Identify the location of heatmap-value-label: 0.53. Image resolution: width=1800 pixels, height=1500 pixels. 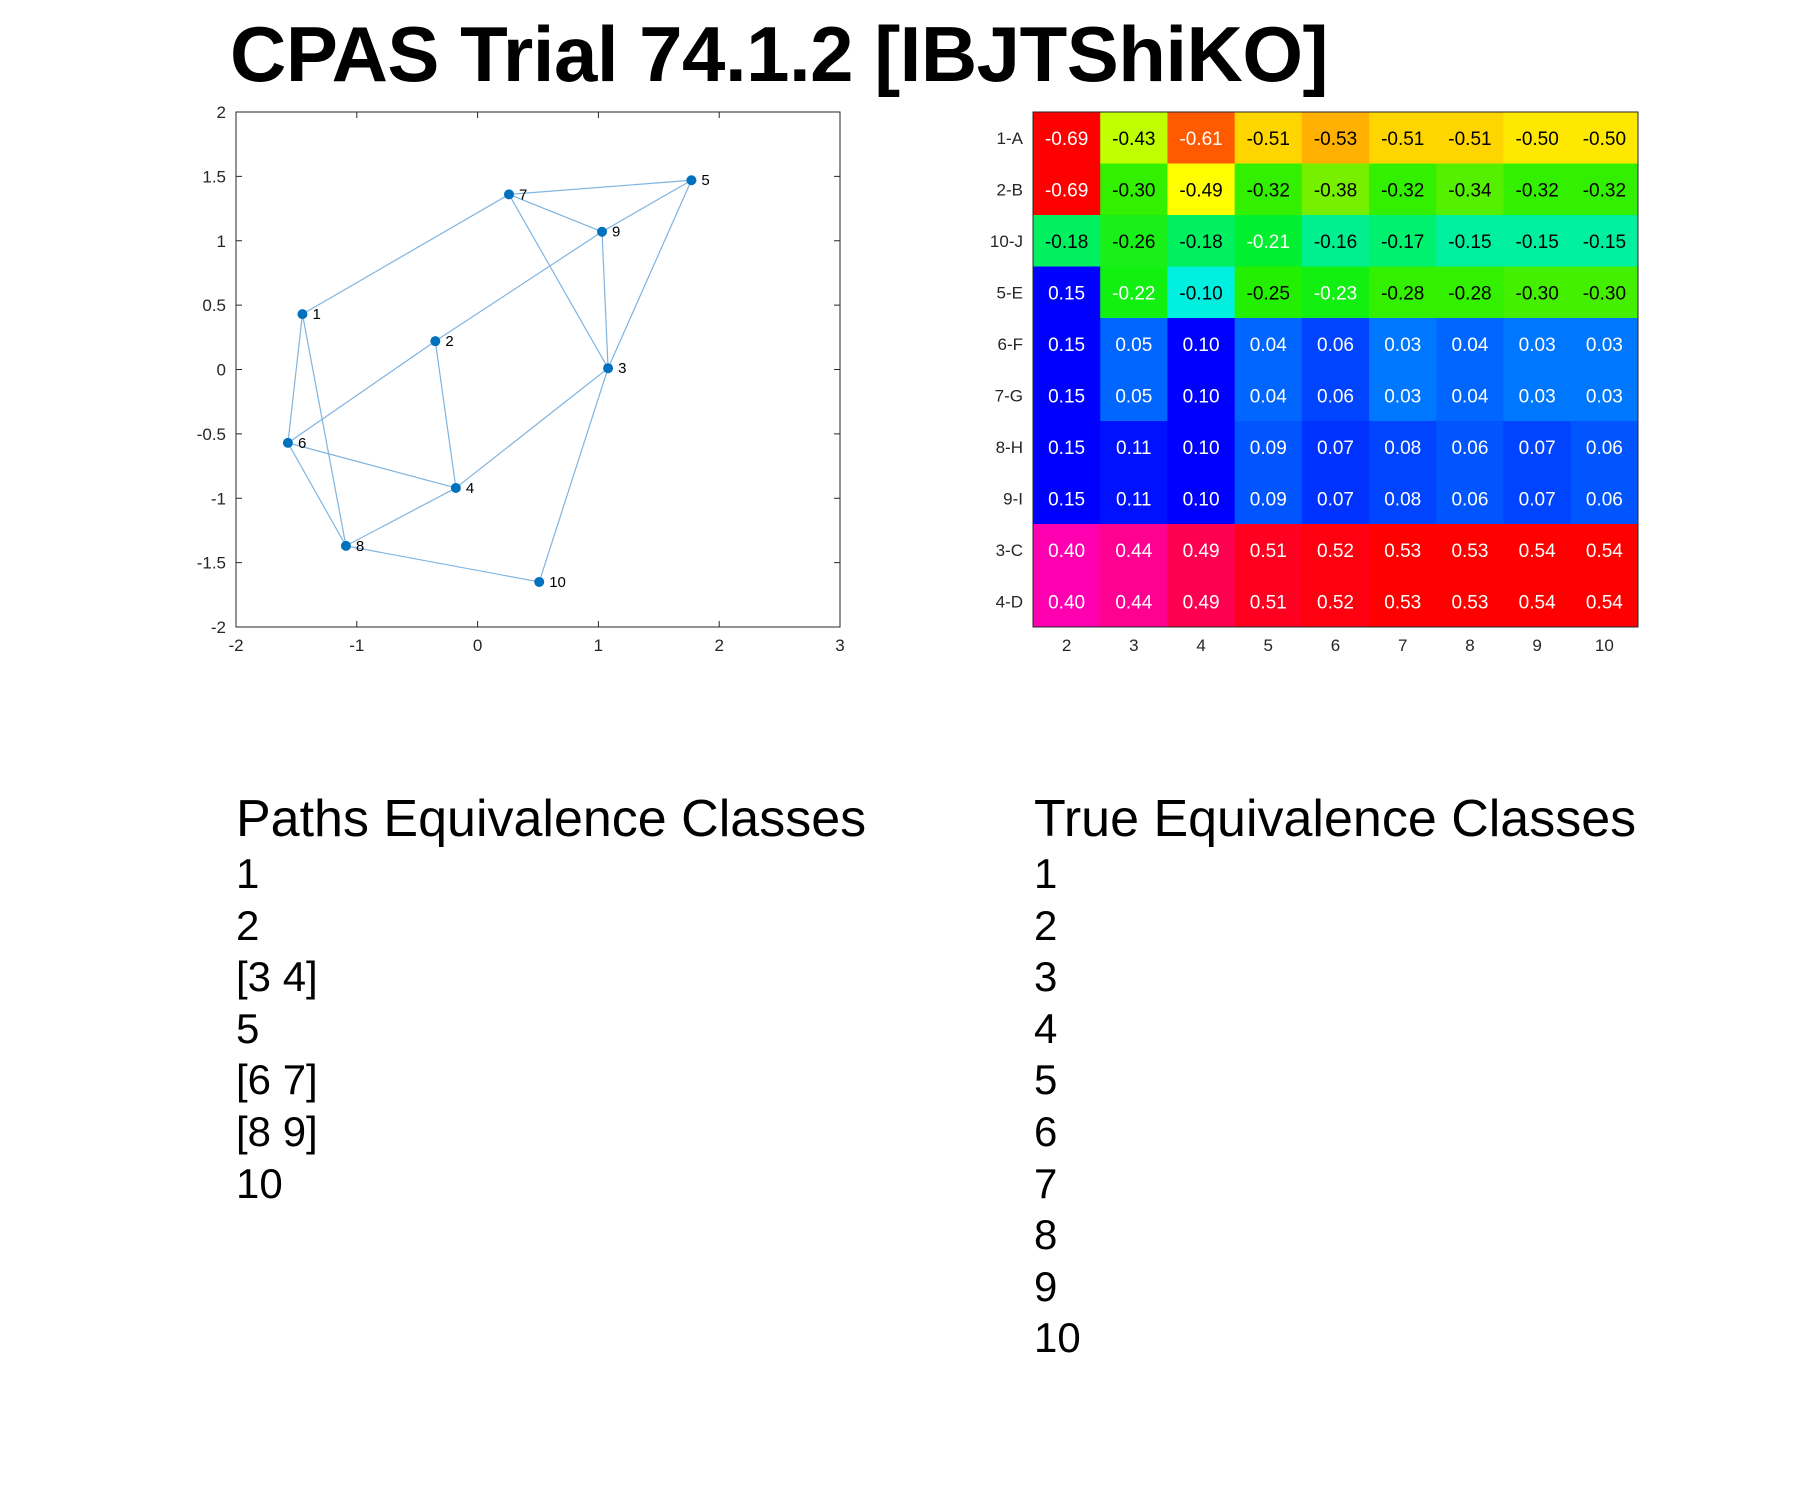
(1402, 551).